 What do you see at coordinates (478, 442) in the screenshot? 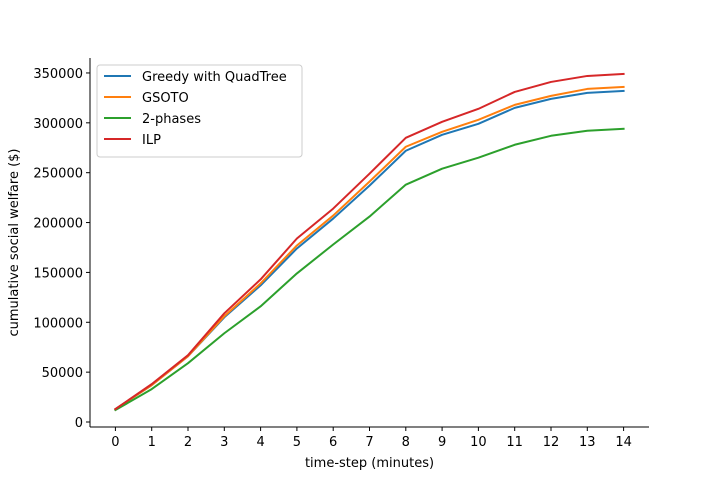
I see `x-tick-label: 10` at bounding box center [478, 442].